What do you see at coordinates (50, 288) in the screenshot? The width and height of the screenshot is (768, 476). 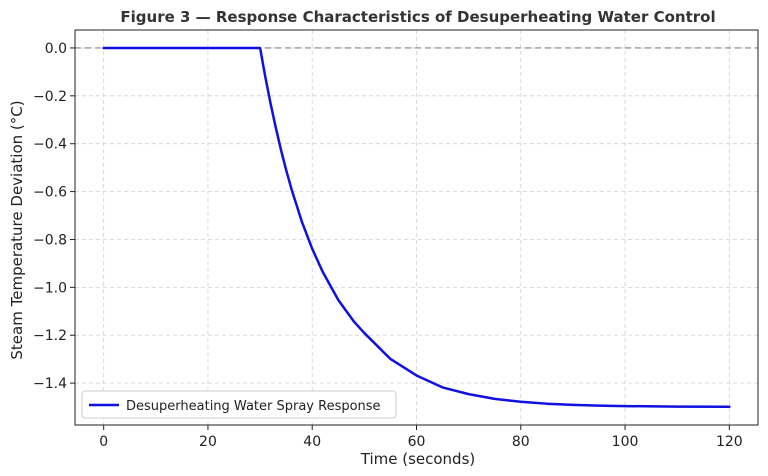 I see `y-tick-label--1: −1.0` at bounding box center [50, 288].